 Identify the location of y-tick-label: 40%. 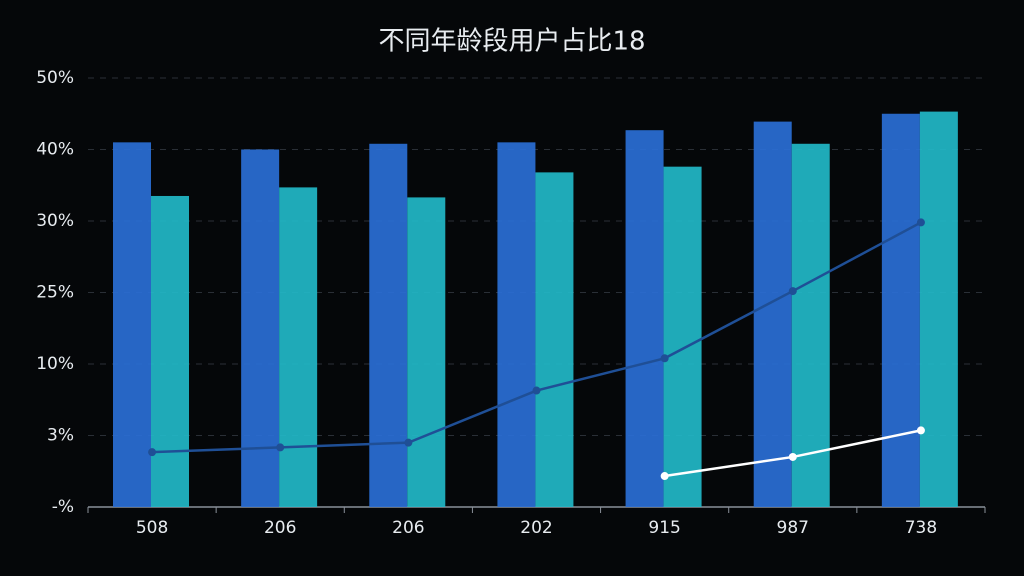
(55, 150).